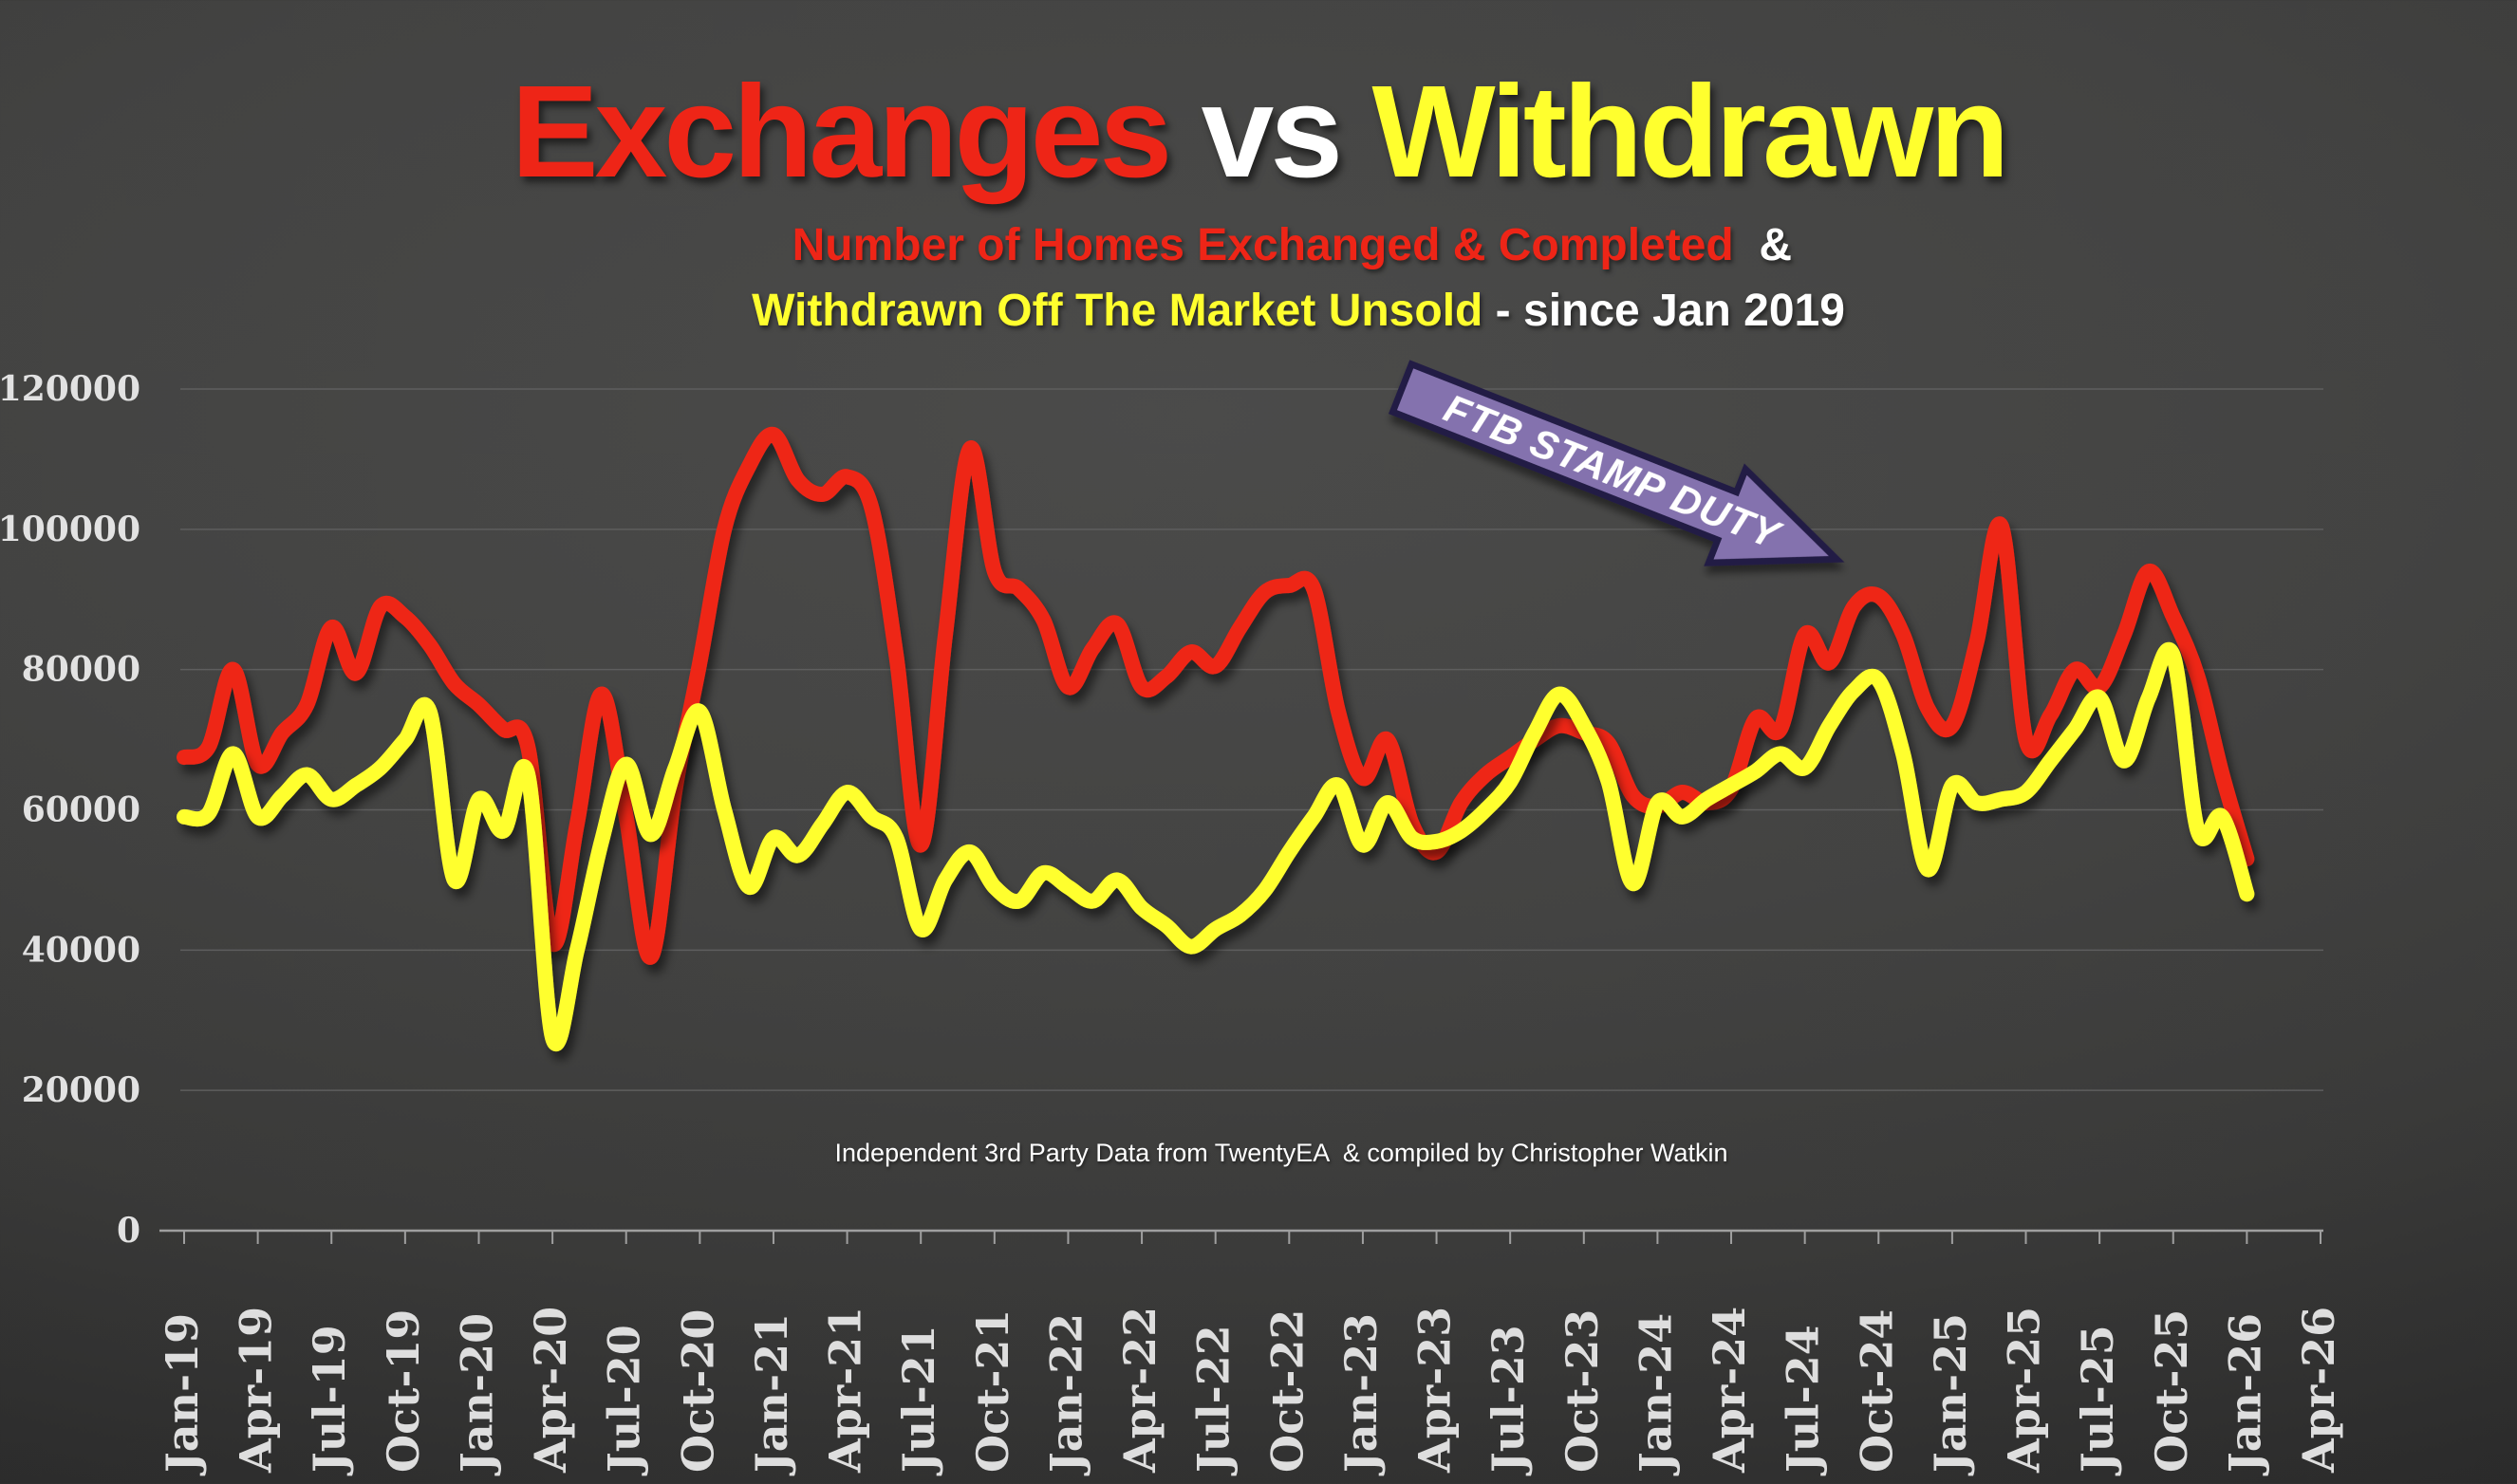 The width and height of the screenshot is (2517, 1484). Describe the element at coordinates (1263, 245) in the screenshot. I see `subtitle-exchanged-text: Number of Homes Exchanged & Completed` at that location.